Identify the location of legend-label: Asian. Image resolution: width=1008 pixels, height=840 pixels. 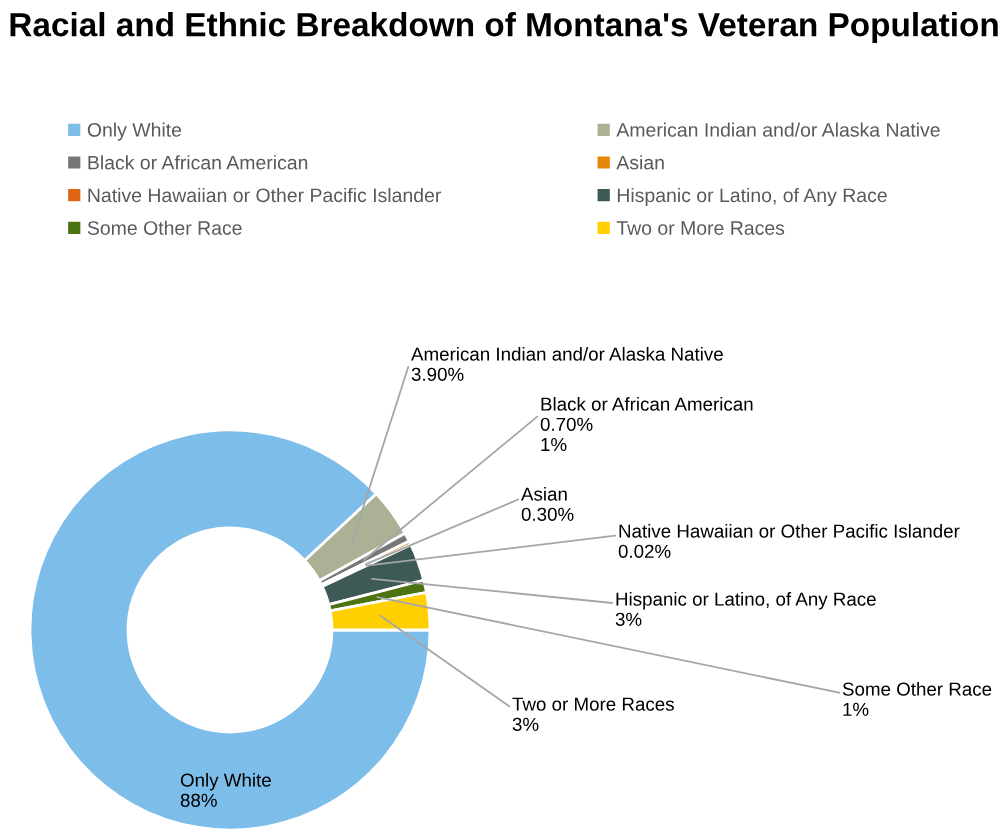
(640, 162).